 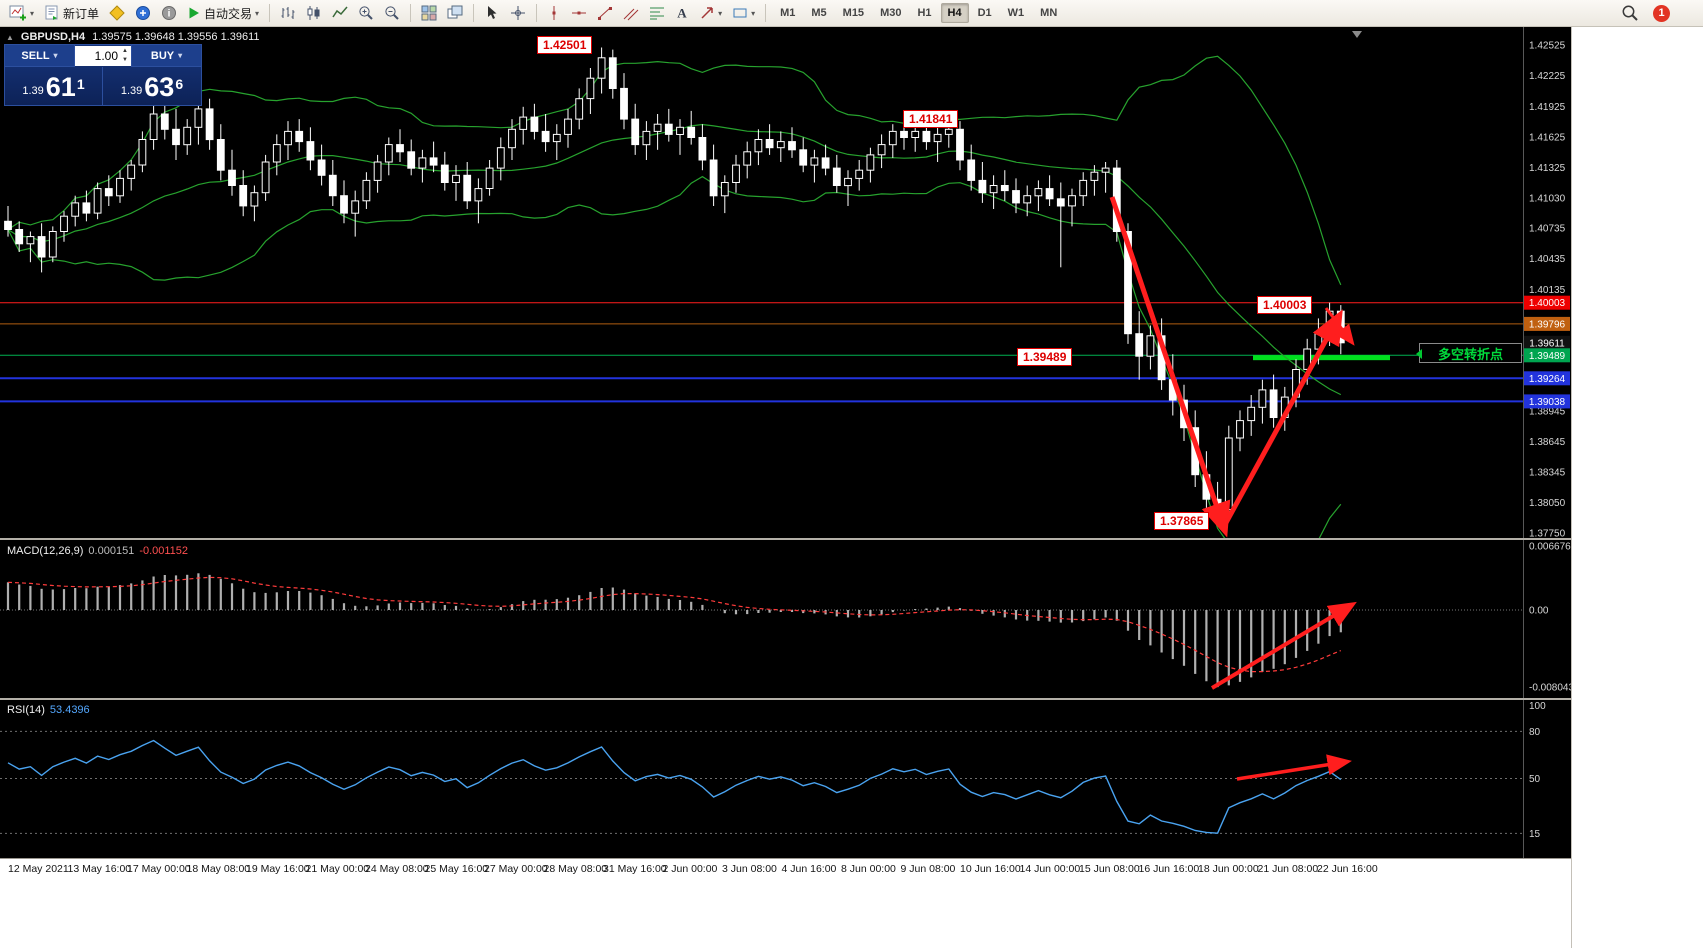 I want to click on lot-decrease-button: ▼, so click(x=125, y=60).